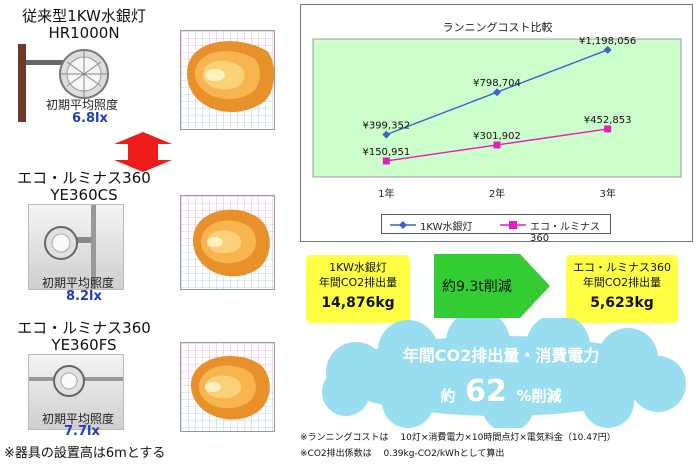 The image size is (700, 466). Describe the element at coordinates (358, 267) in the screenshot. I see `mercury-co2-head-1: 1KW水銀灯` at that location.